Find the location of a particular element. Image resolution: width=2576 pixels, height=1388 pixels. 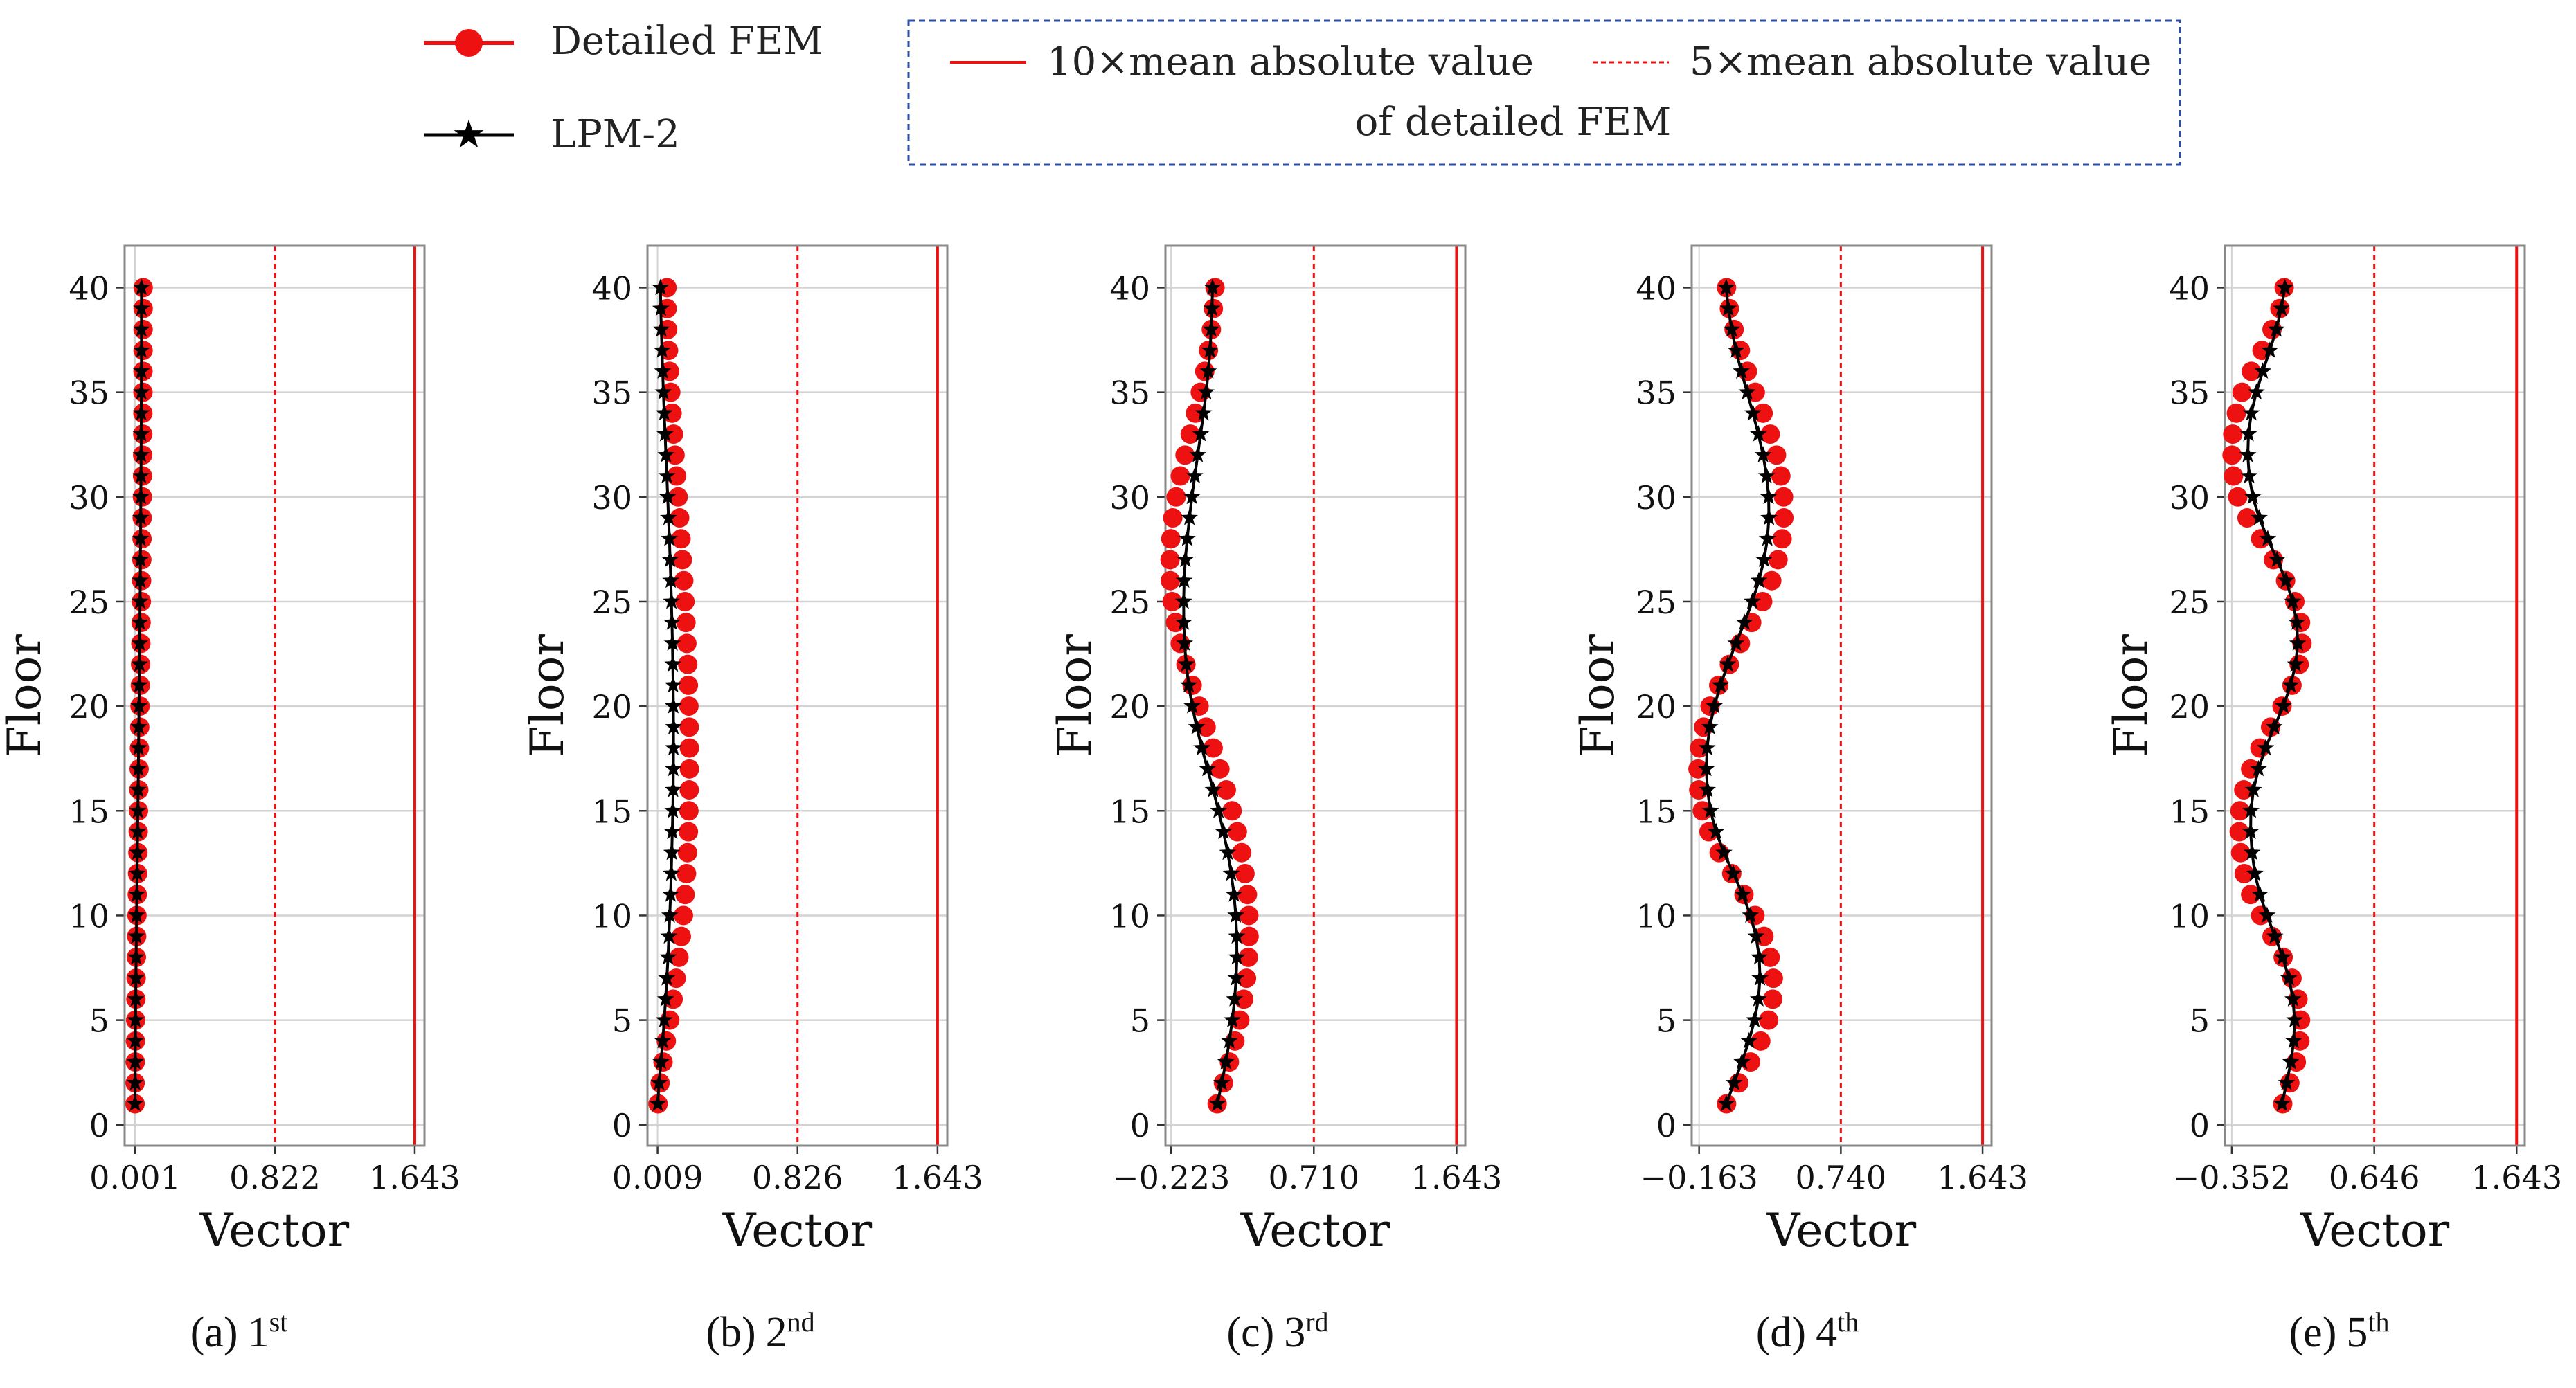

x-tick-label: 0.740 is located at coordinates (1841, 1177).